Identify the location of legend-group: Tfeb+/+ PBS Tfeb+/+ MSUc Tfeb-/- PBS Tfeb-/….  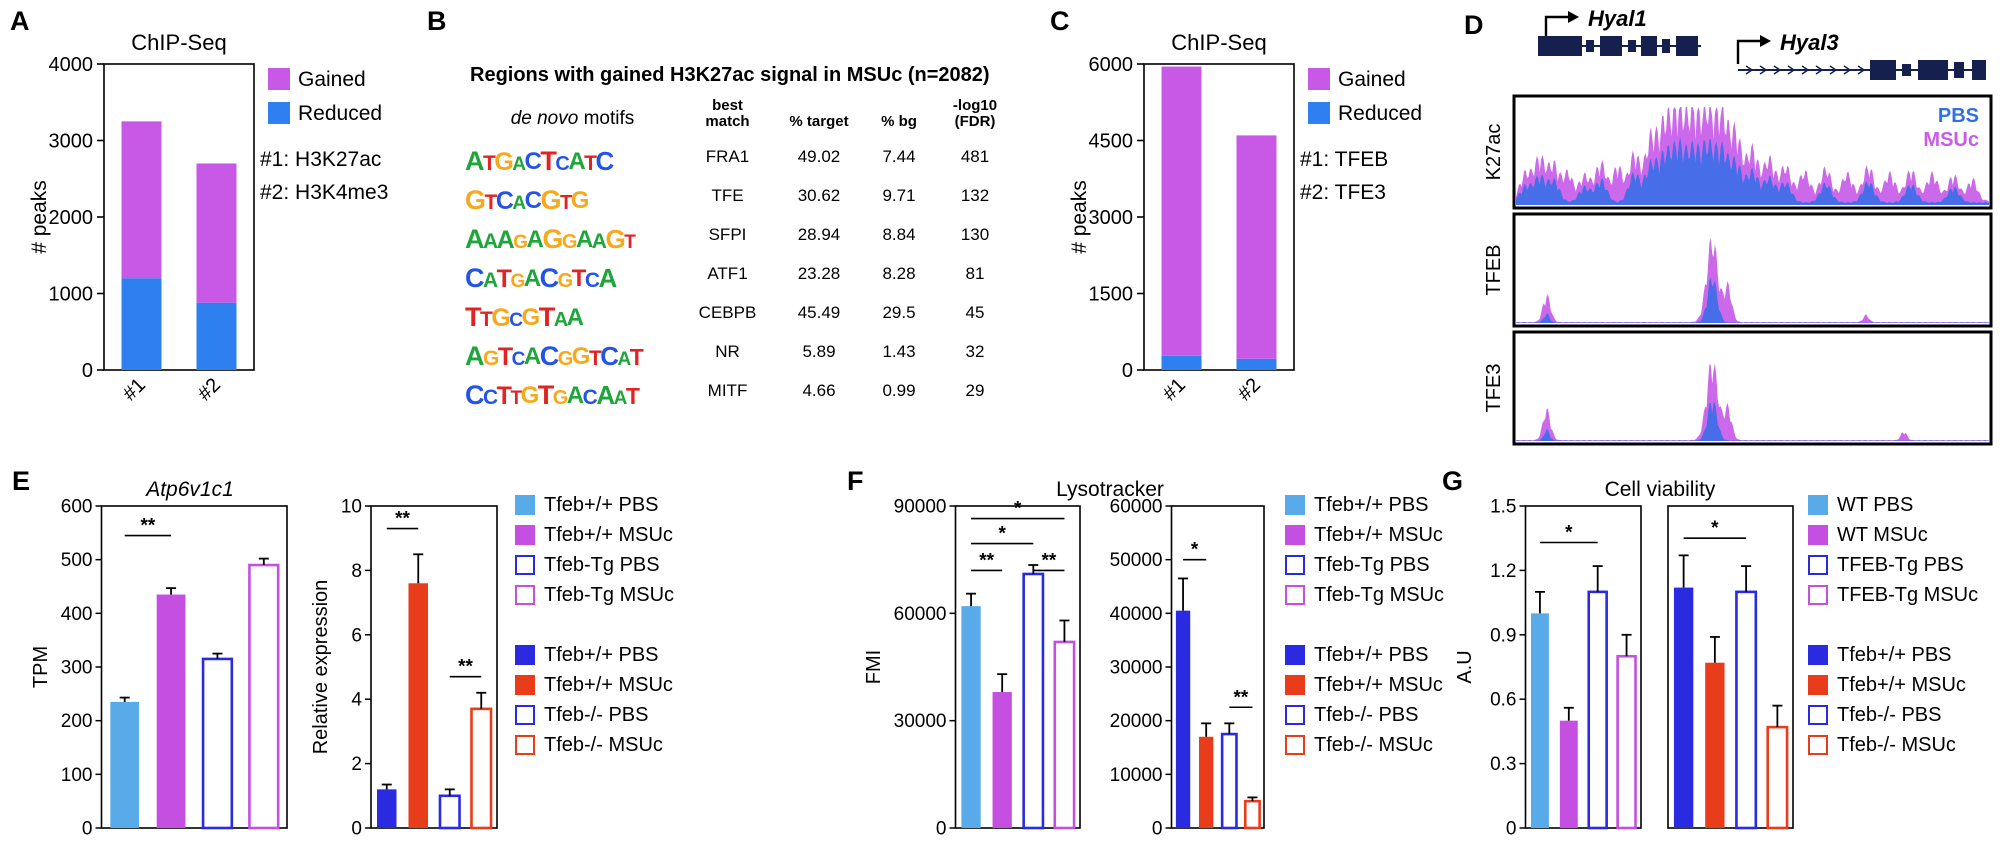
(1893, 700).